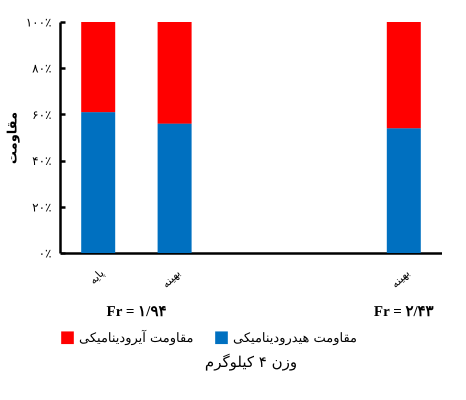 This screenshot has width=466, height=400. What do you see at coordinates (96, 276) in the screenshot?
I see `x-tick-label: پایه` at bounding box center [96, 276].